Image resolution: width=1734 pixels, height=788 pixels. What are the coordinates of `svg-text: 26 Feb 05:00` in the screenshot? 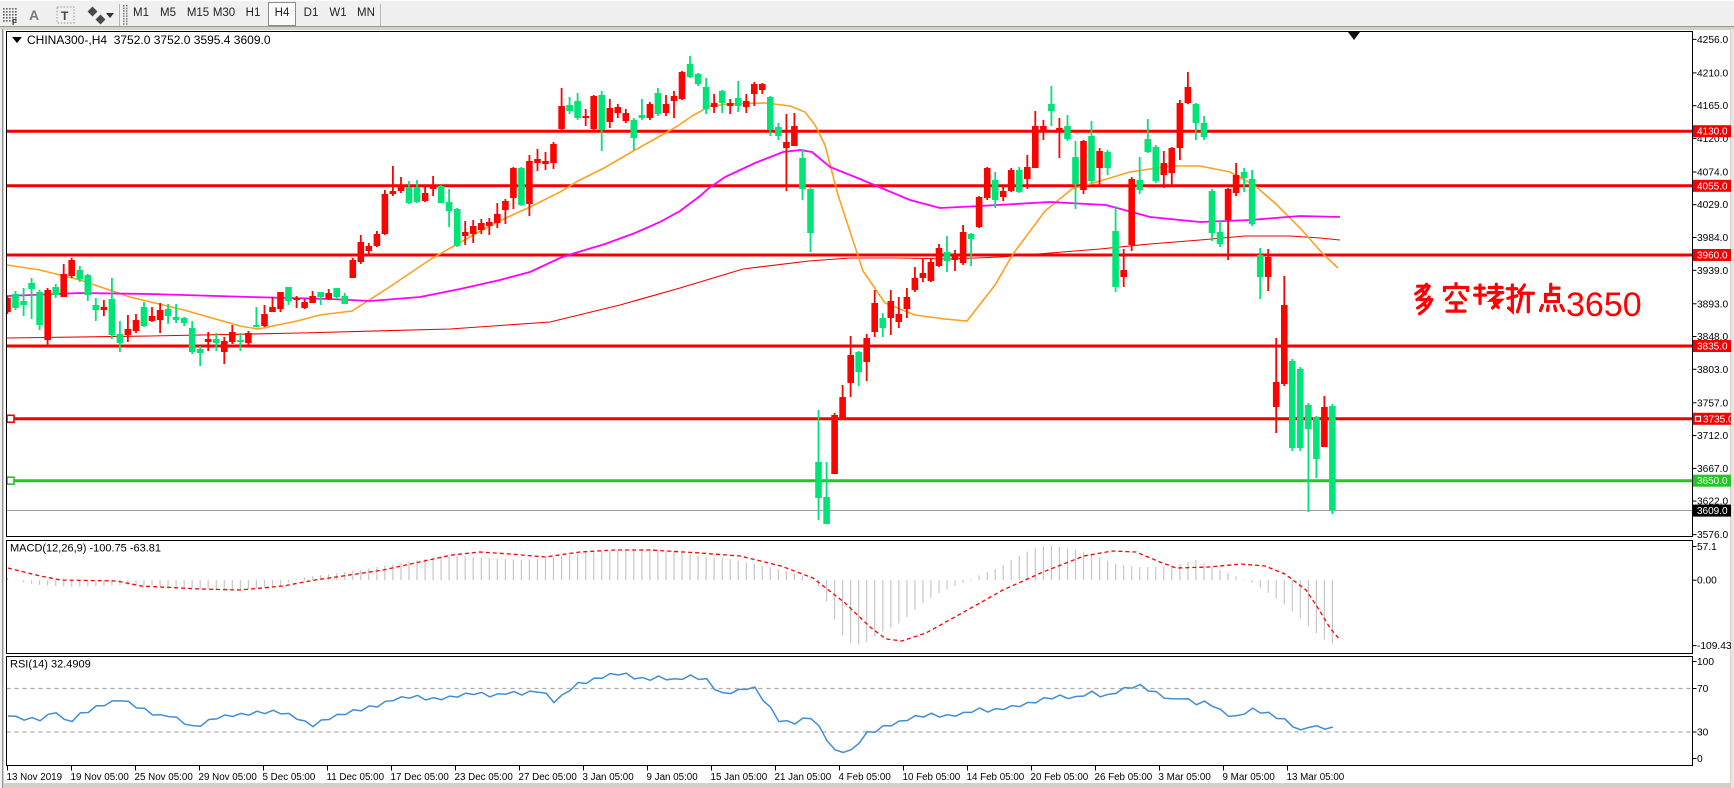 It's located at (1124, 777).